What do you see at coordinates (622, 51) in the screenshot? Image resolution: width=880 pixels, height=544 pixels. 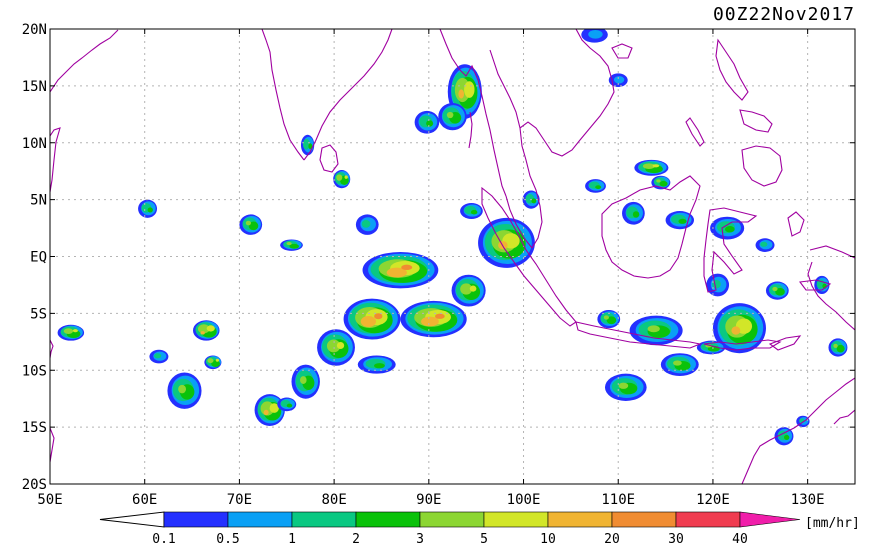 I see `coast-hainan` at bounding box center [622, 51].